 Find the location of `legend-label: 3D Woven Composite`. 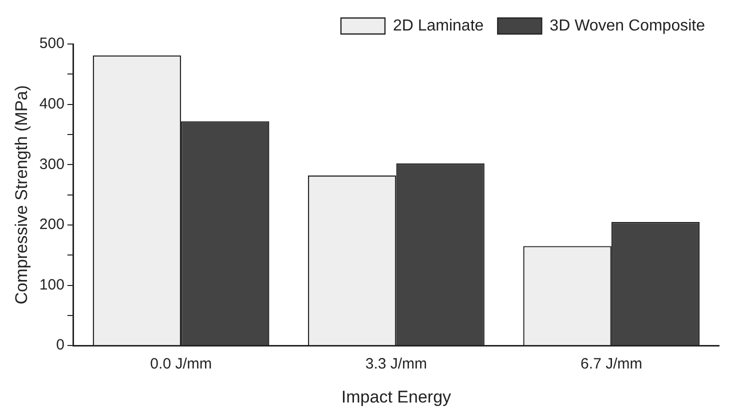

legend-label: 3D Woven Composite is located at coordinates (628, 25).